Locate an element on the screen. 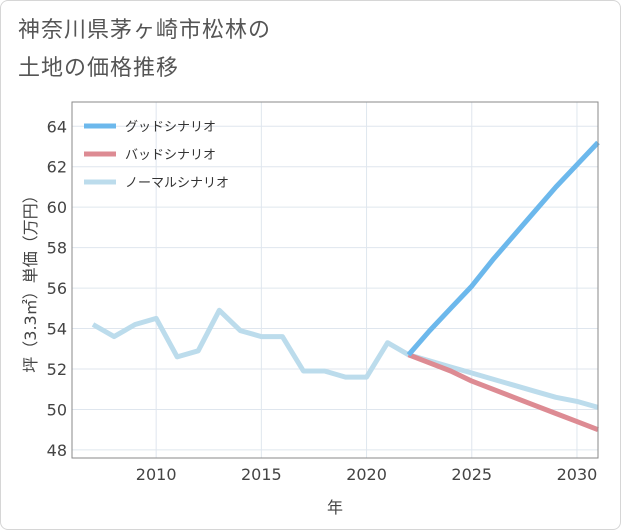 Image resolution: width=621 pixels, height=530 pixels. x-tick-label: 2010 is located at coordinates (156, 474).